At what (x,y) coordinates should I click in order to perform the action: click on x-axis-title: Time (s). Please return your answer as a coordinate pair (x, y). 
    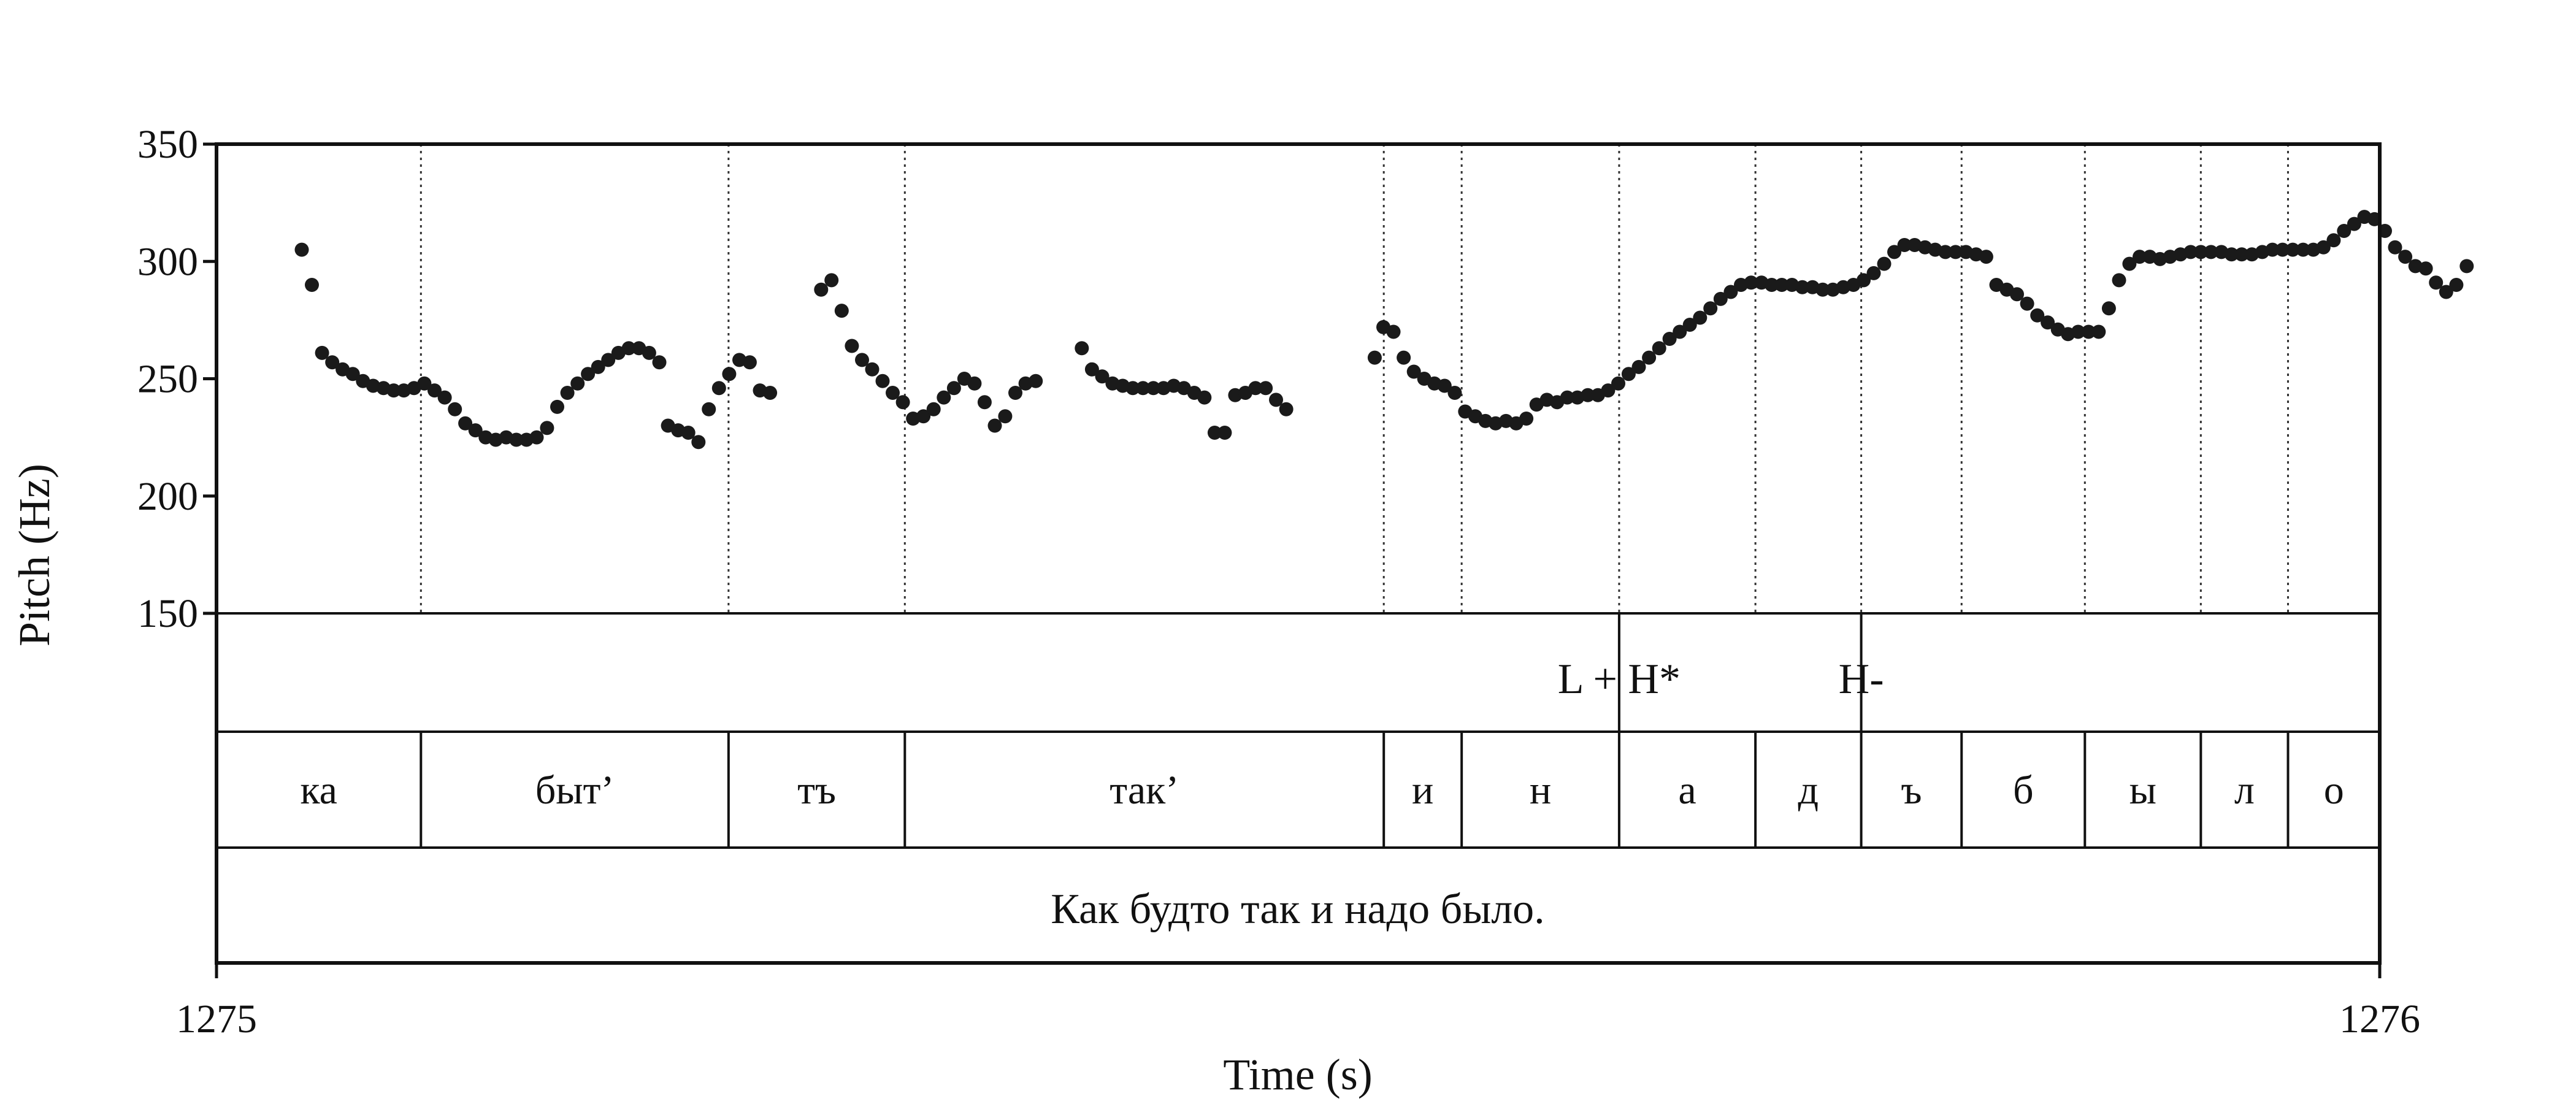
    Looking at the image, I should click on (1297, 1074).